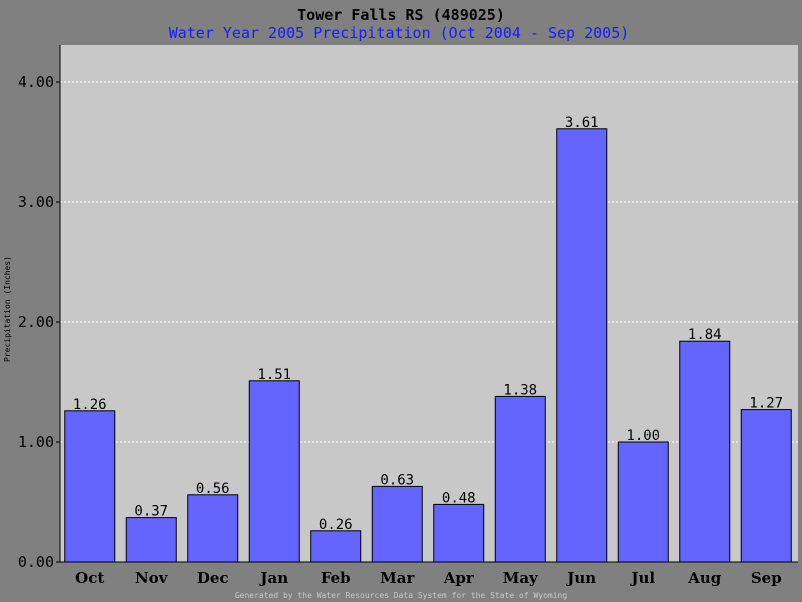  I want to click on bar-jan, so click(274, 471).